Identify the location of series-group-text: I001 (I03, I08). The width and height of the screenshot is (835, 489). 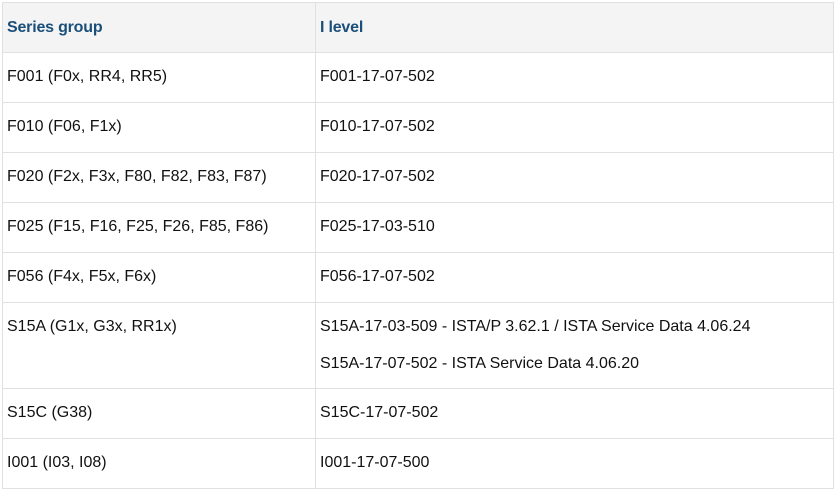
(57, 462).